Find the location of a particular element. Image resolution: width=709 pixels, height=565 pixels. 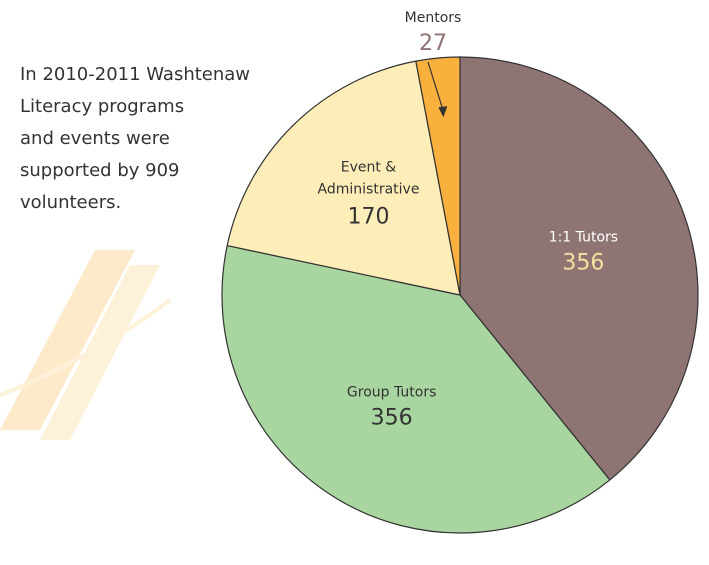

slice-name: 1:1 Tutors is located at coordinates (583, 237).